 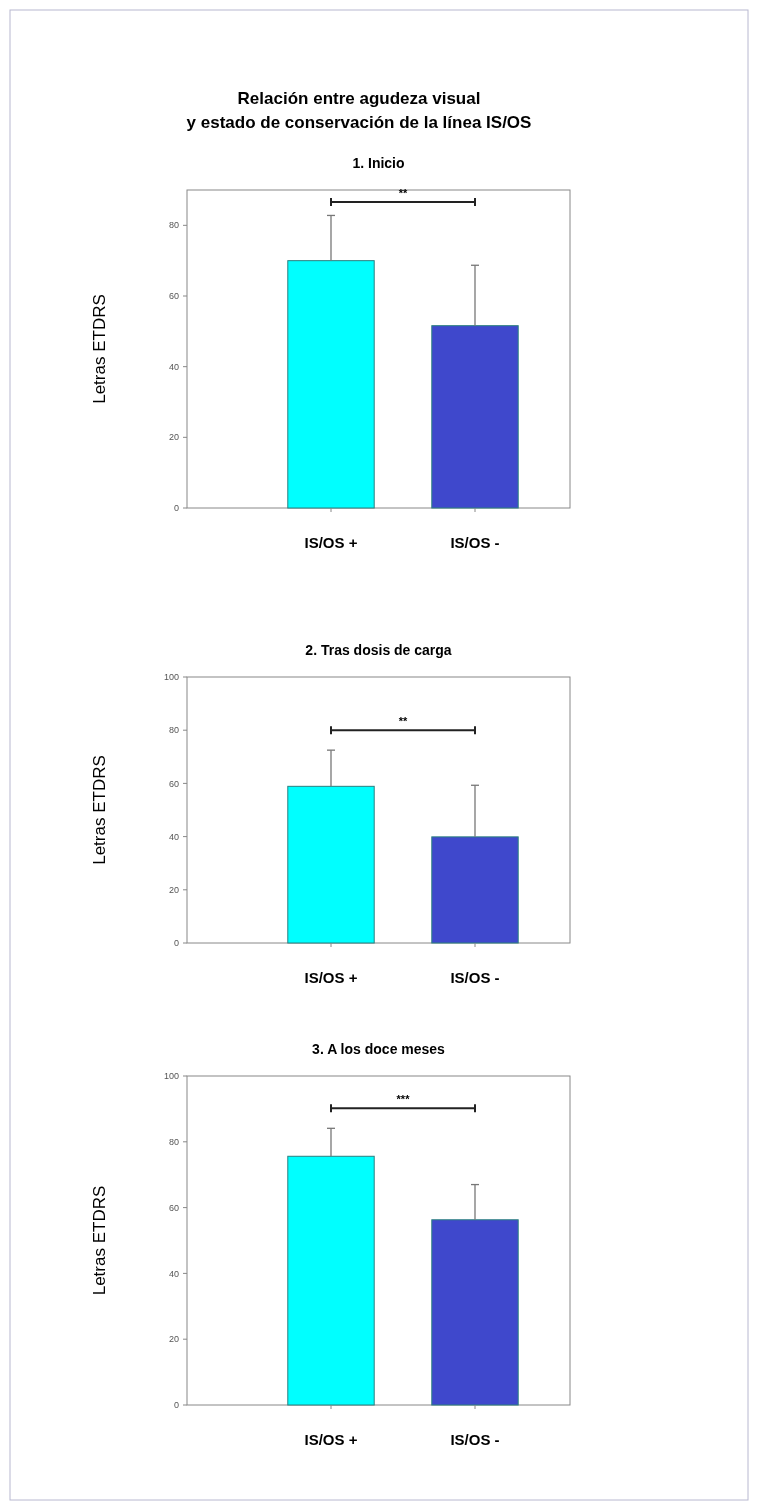 I want to click on chart-subtitle: 3. A los doce meses, so click(x=379, y=1049).